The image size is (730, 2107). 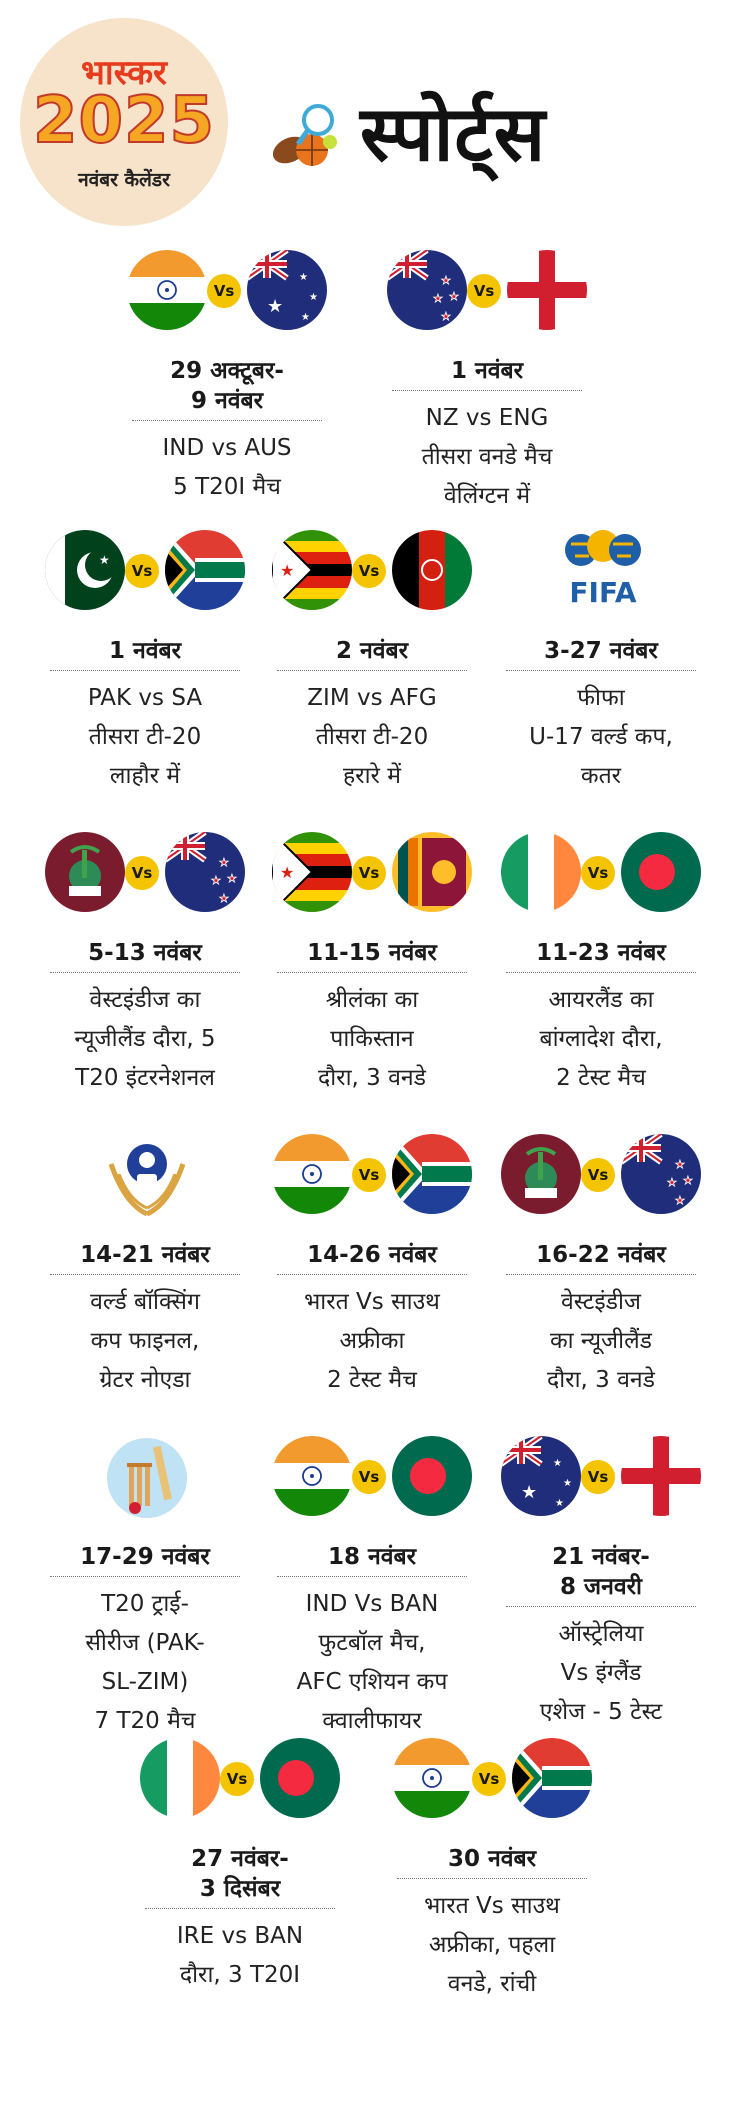 What do you see at coordinates (487, 496) in the screenshot?
I see `event-detail-line: वेलिंग्टन में` at bounding box center [487, 496].